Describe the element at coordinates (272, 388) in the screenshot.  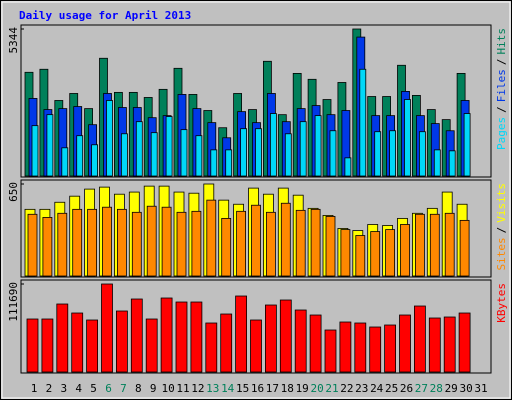
I see `x-tick-label: 17` at that location.